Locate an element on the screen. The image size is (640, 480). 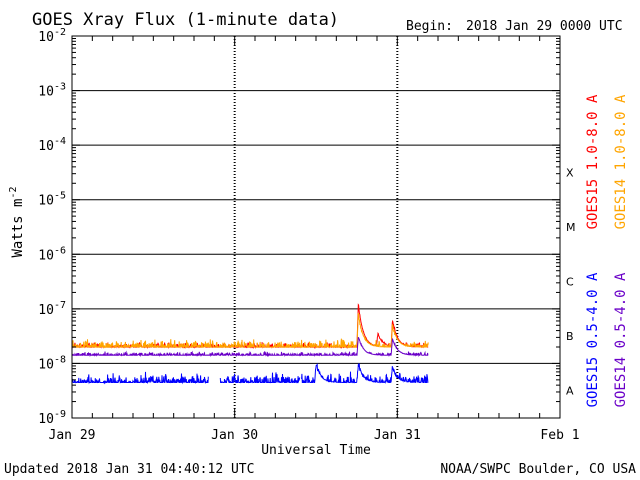
updated-timestamp: Updated 2018 Jan 31 04:40:12 UTC is located at coordinates (129, 469).